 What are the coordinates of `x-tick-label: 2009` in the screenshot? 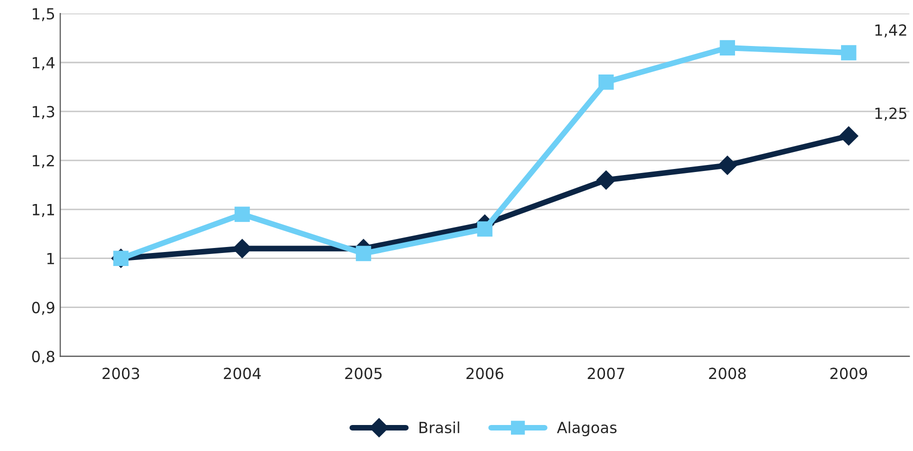 It's located at (849, 374).